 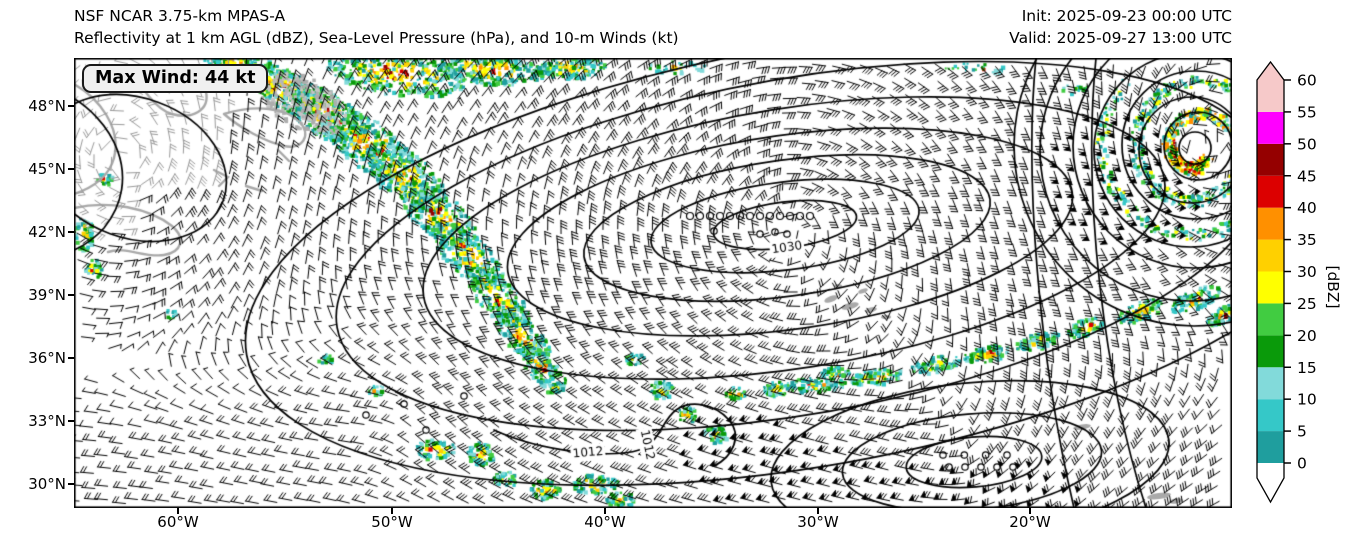 I want to click on colorbar-outline, so click(x=1270, y=282).